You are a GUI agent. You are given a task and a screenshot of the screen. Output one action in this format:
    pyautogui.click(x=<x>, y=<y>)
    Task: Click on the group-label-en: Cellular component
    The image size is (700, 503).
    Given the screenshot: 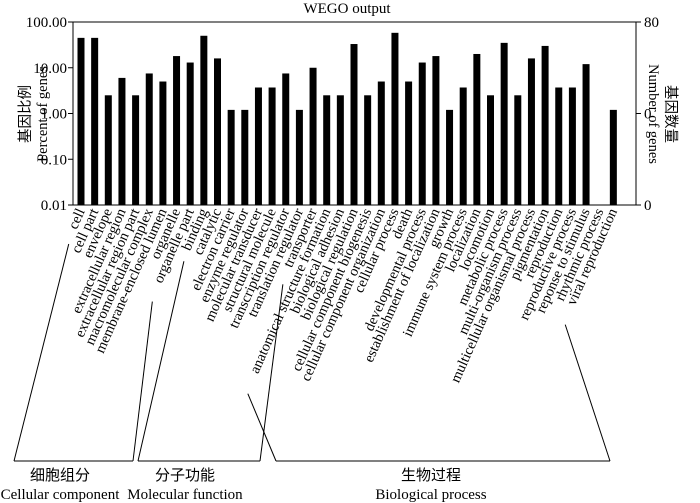 What is the action you would take?
    pyautogui.click(x=61, y=495)
    